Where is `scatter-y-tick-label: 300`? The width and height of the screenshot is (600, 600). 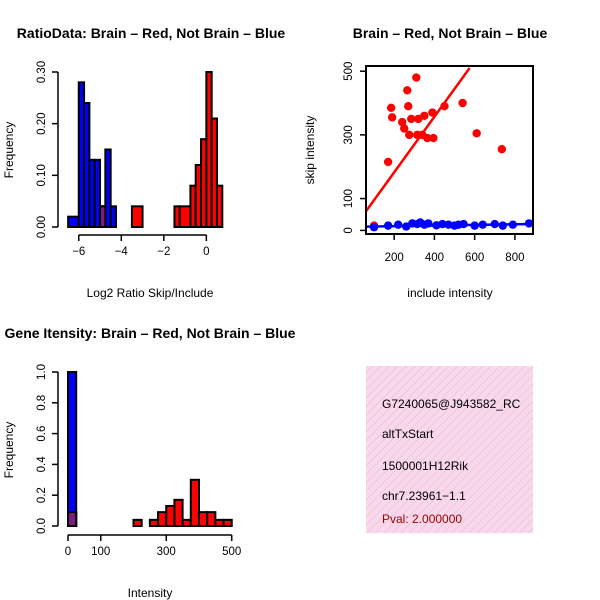 scatter-y-tick-label: 300 is located at coordinates (349, 134).